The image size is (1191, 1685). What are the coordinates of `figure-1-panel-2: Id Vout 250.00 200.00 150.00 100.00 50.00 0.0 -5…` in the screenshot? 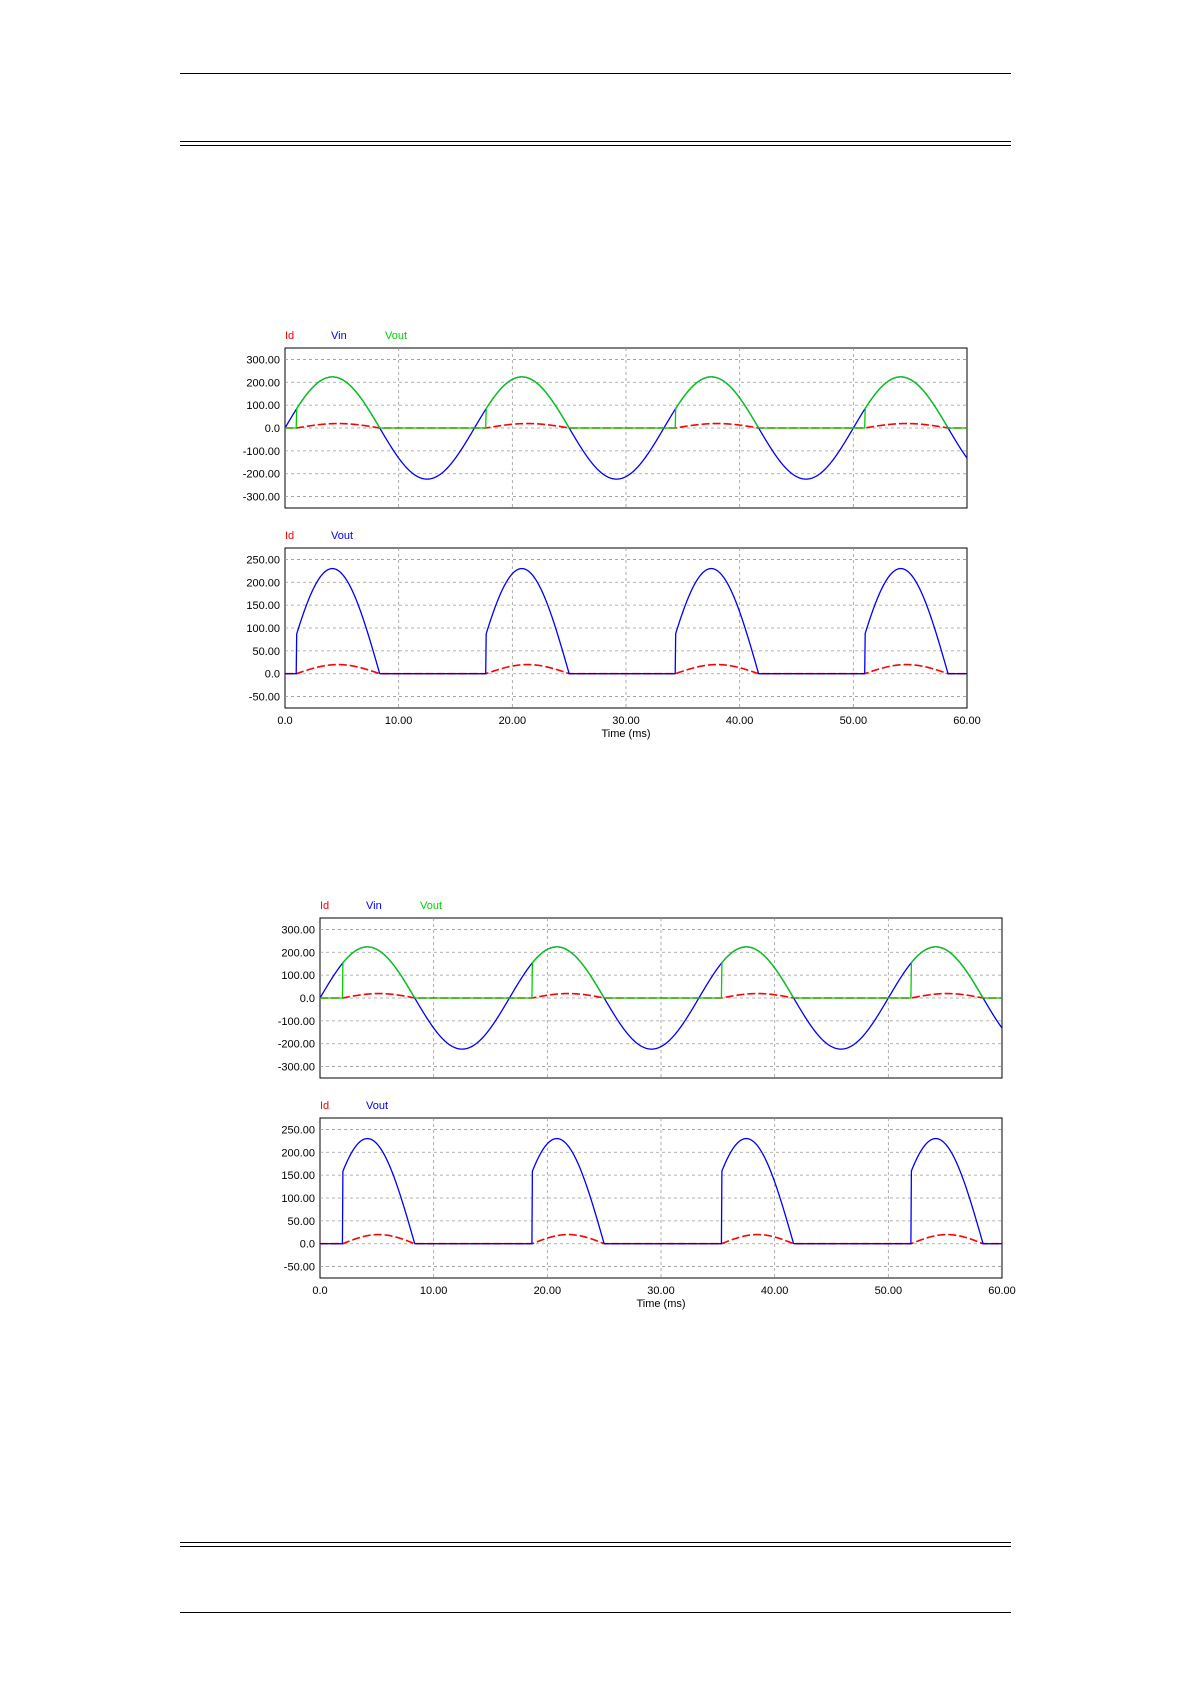 It's located at (607, 619).